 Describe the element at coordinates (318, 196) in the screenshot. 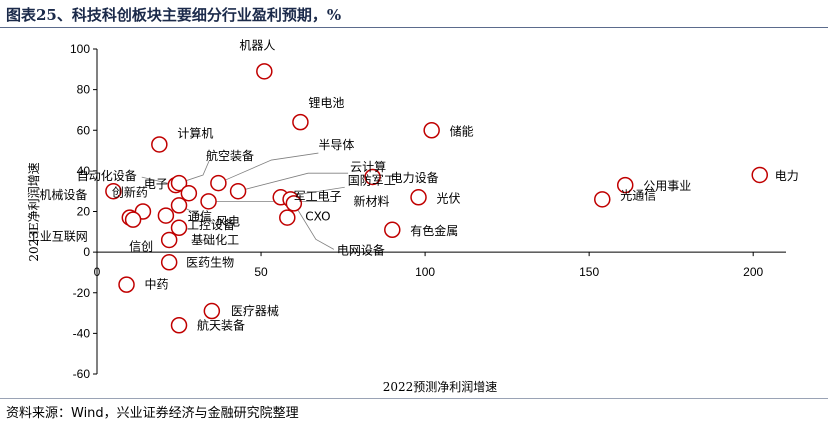

I see `point-label: 军工电子` at that location.